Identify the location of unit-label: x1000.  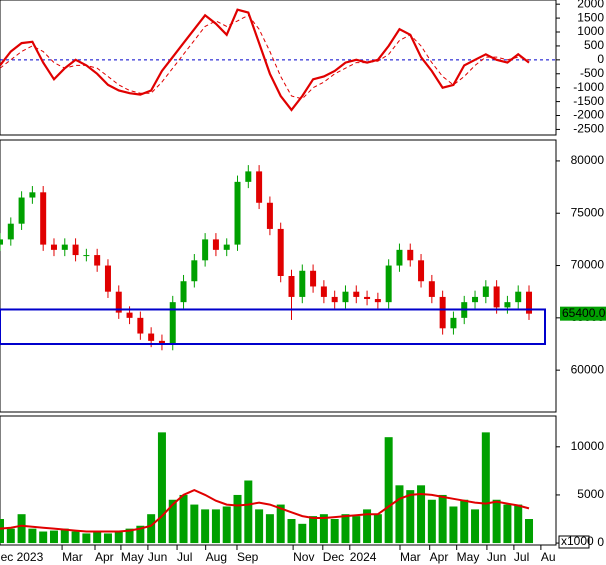
(577, 541).